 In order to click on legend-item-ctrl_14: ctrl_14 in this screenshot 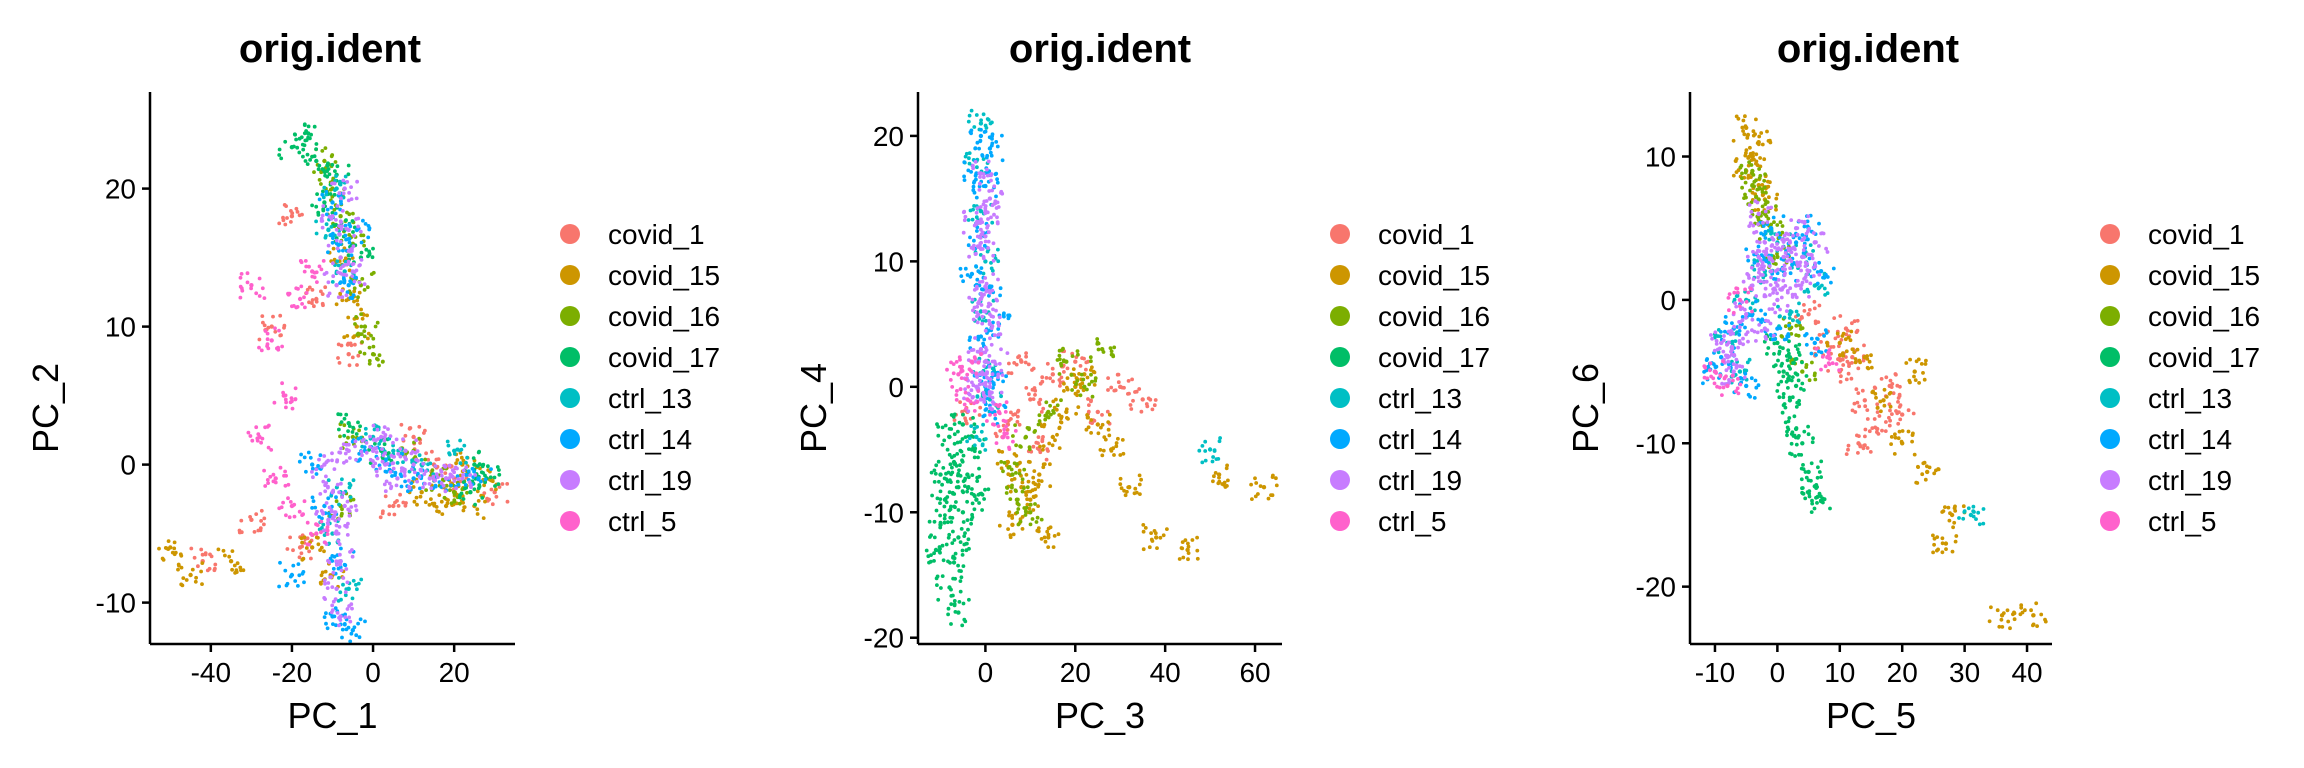, I will do `click(2166, 439)`.